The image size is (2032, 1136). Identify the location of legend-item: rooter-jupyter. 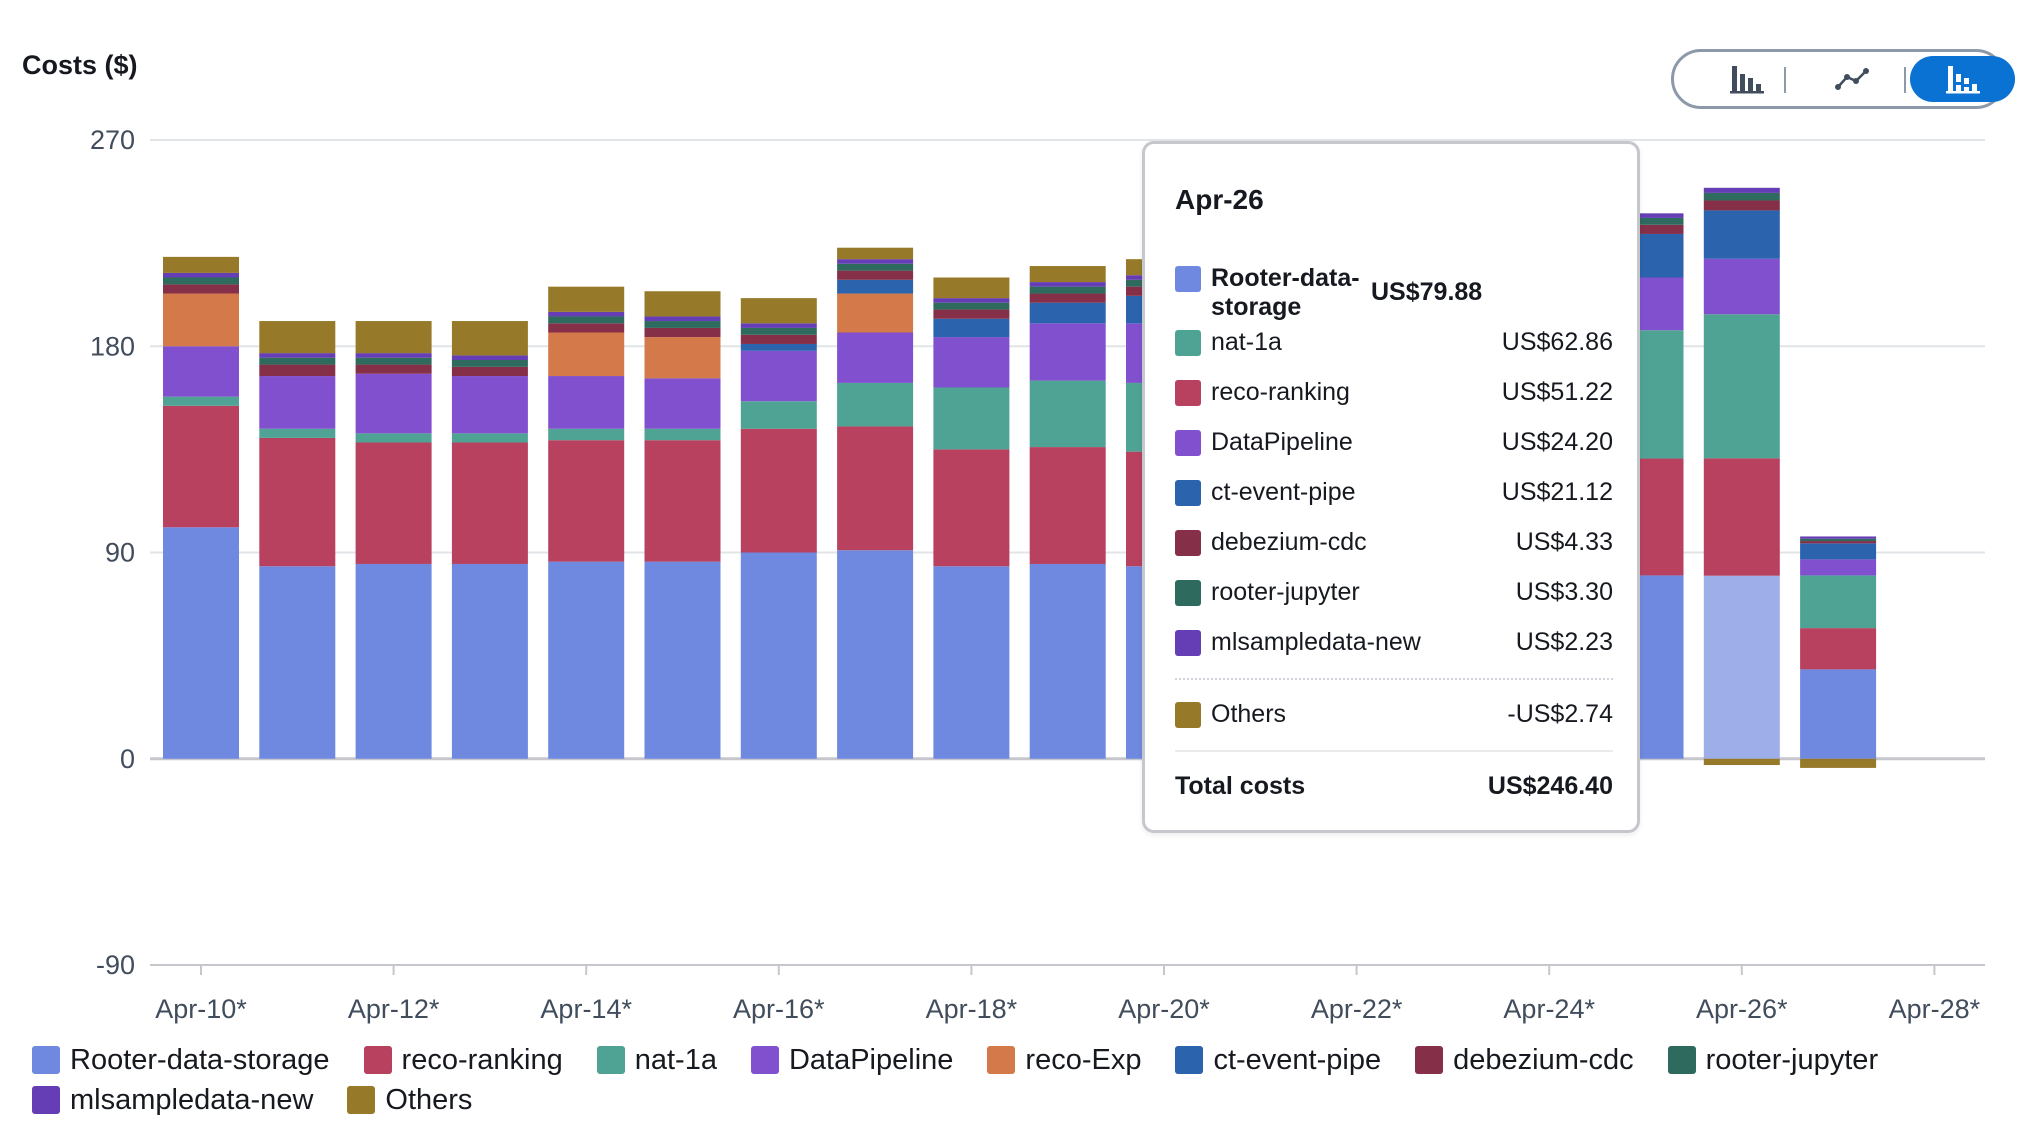
(1772, 1060).